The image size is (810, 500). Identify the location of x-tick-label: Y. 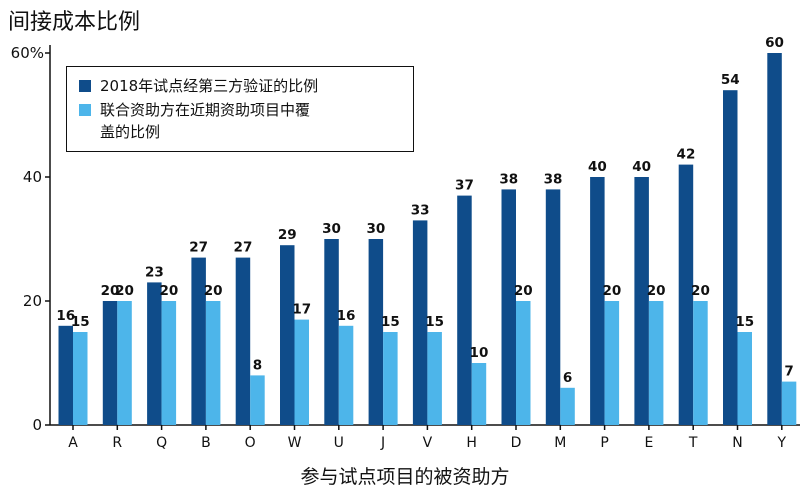
(782, 443).